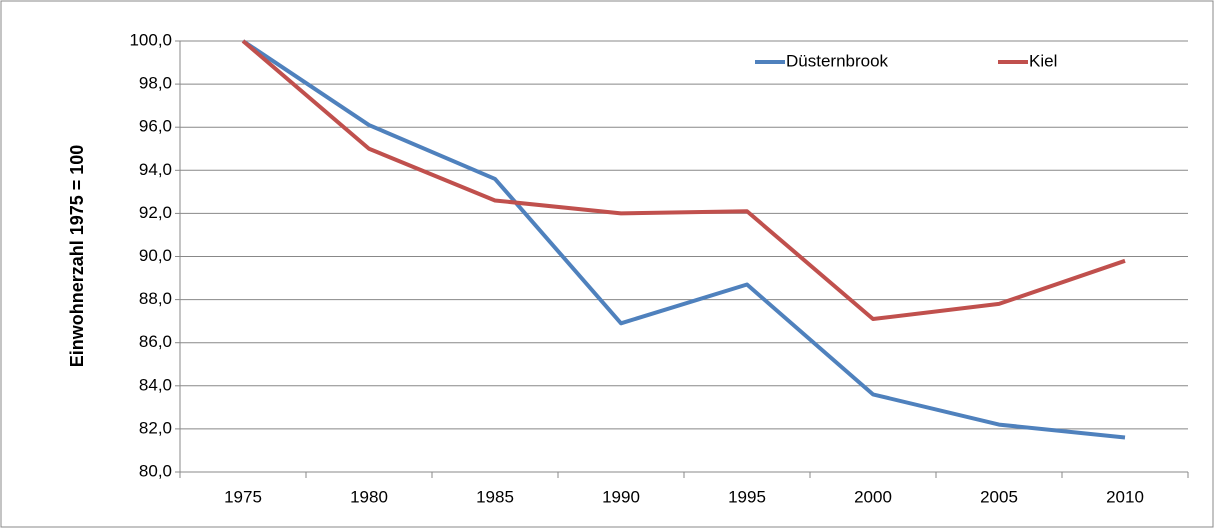  Describe the element at coordinates (155, 169) in the screenshot. I see `y-tick-label: 94,0` at that location.